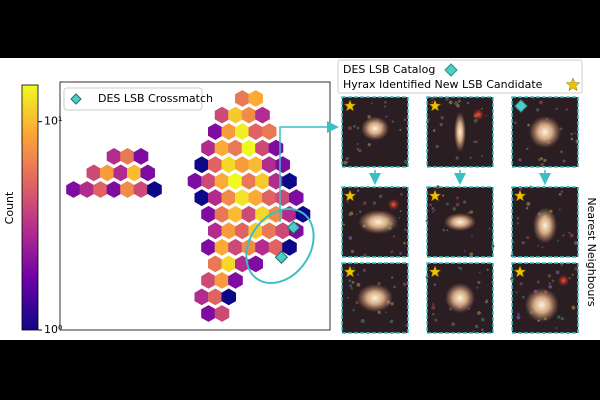 This screenshot has height=400, width=600. Describe the element at coordinates (53, 329) in the screenshot. I see `colorbar-tick-label: 10⁰` at that location.